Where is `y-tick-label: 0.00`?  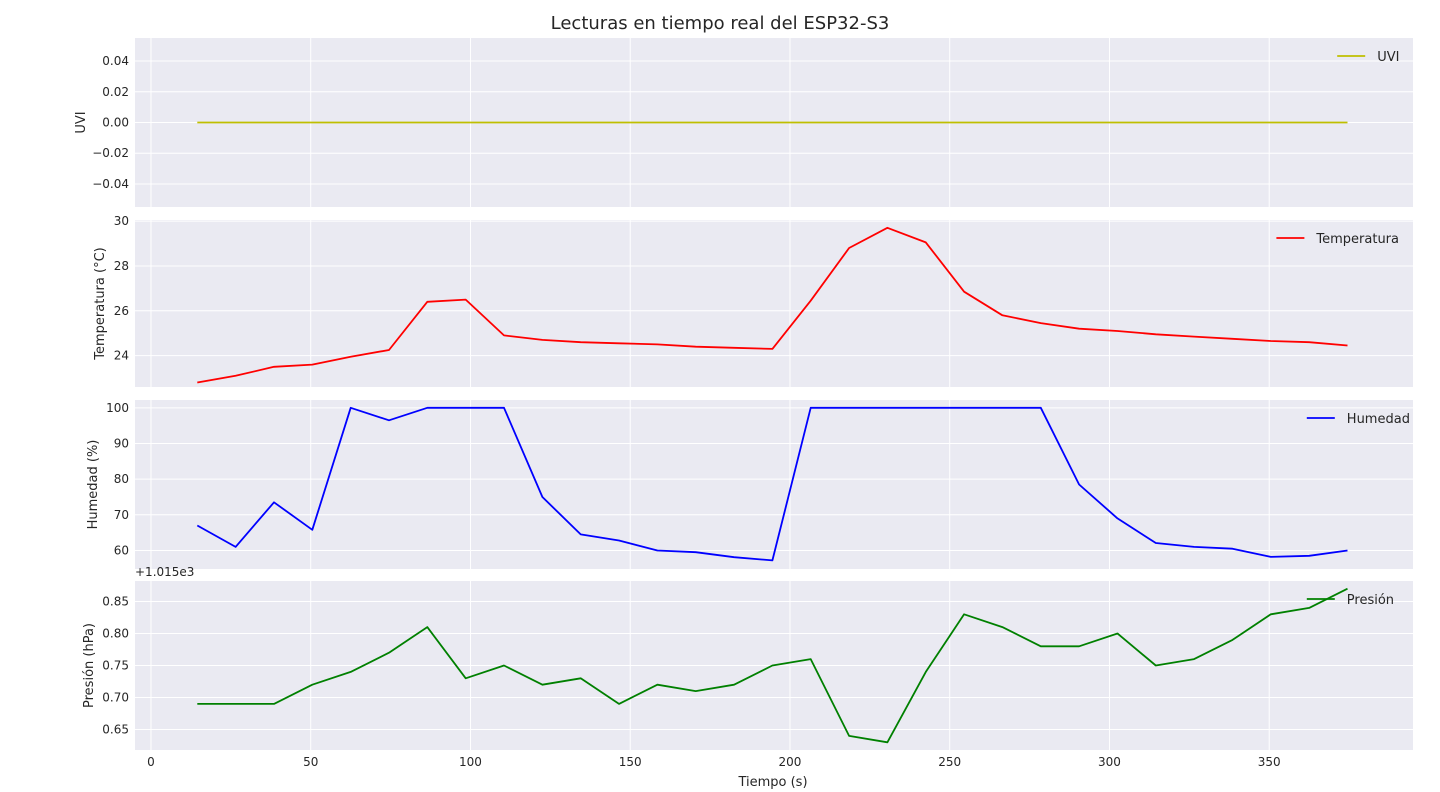 y-tick-label: 0.00 is located at coordinates (115, 123).